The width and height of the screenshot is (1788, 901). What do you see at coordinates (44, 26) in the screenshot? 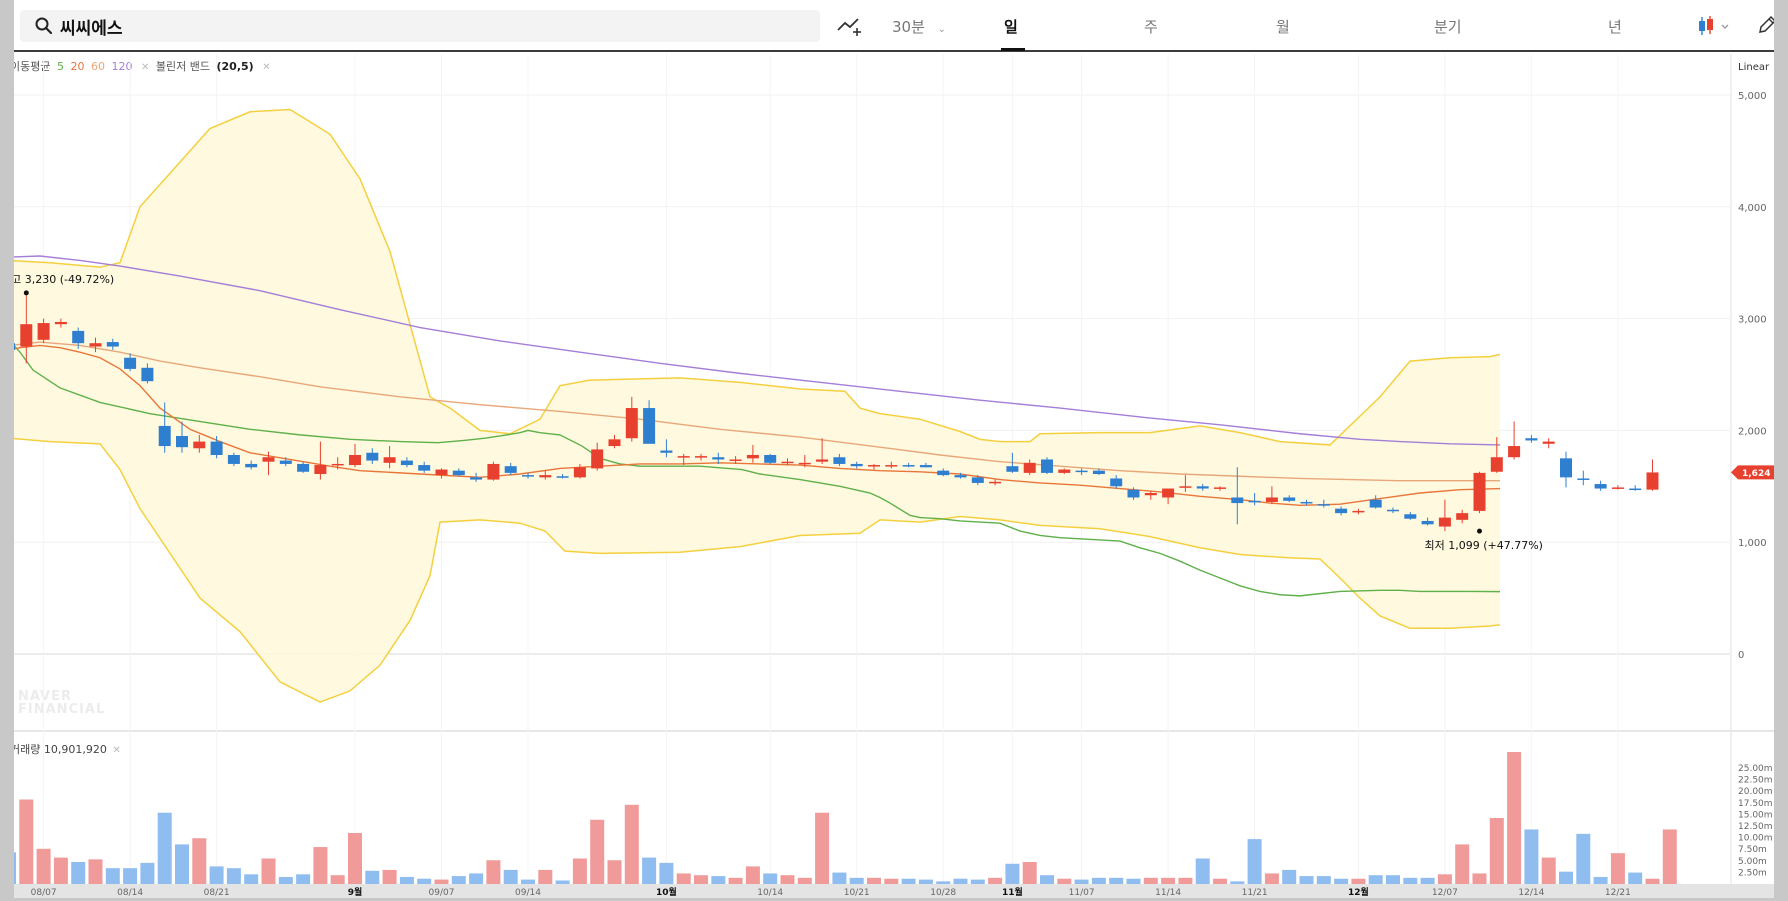
I see `search-icon` at bounding box center [44, 26].